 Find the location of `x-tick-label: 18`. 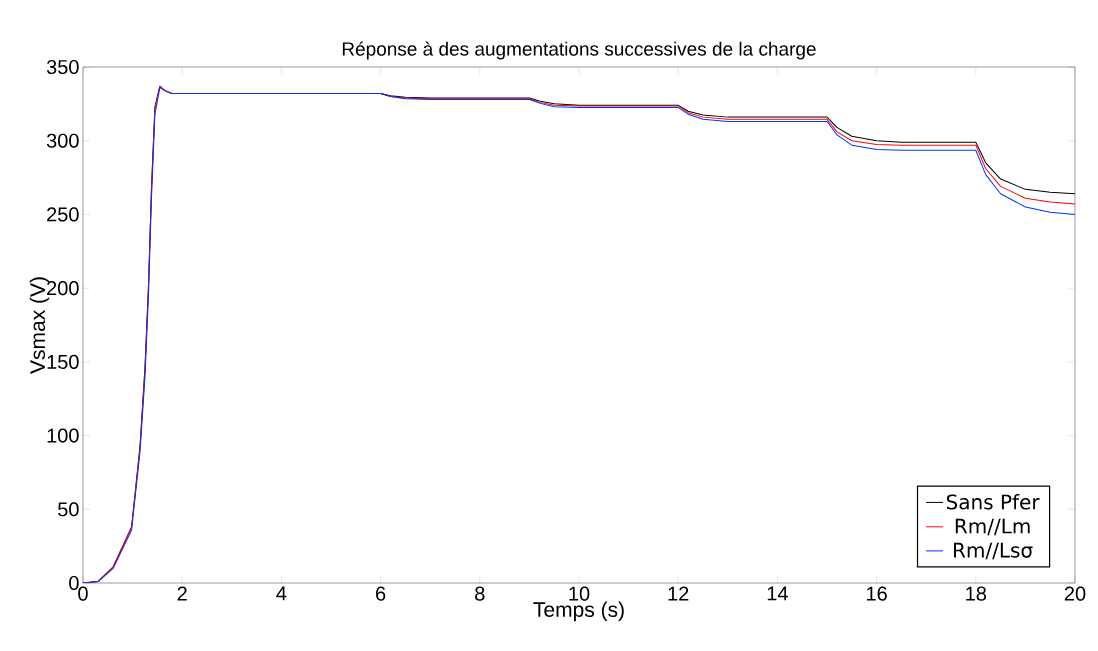

x-tick-label: 18 is located at coordinates (976, 593).